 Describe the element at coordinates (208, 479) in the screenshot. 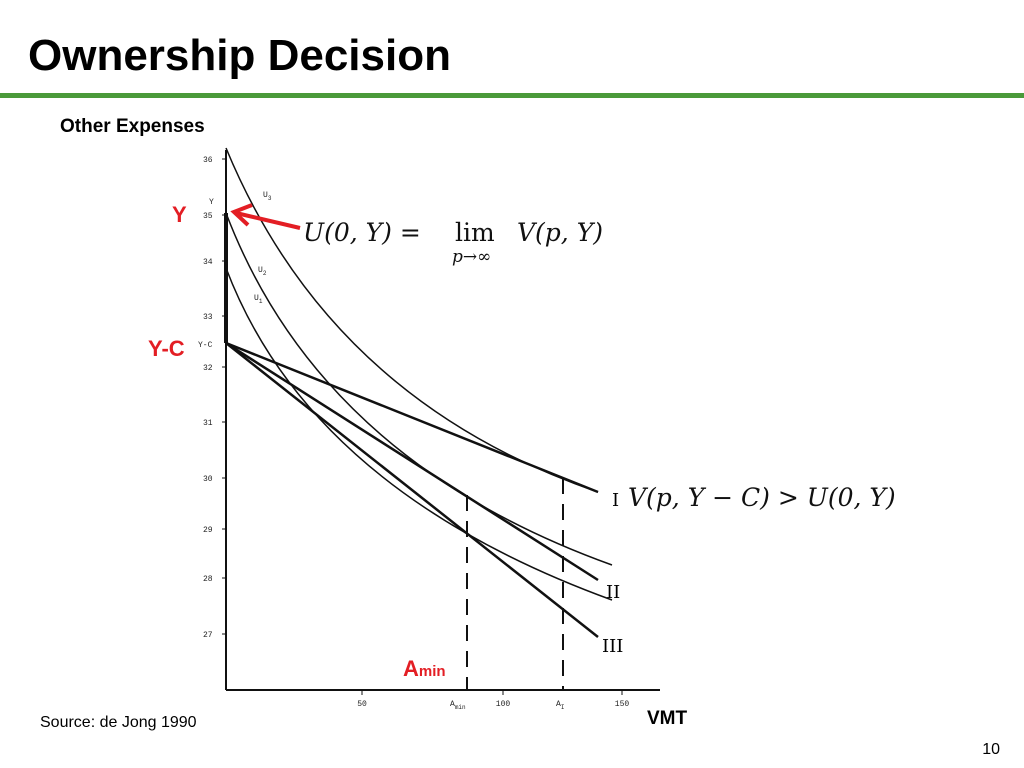

I see `y-tick-label: 30` at that location.